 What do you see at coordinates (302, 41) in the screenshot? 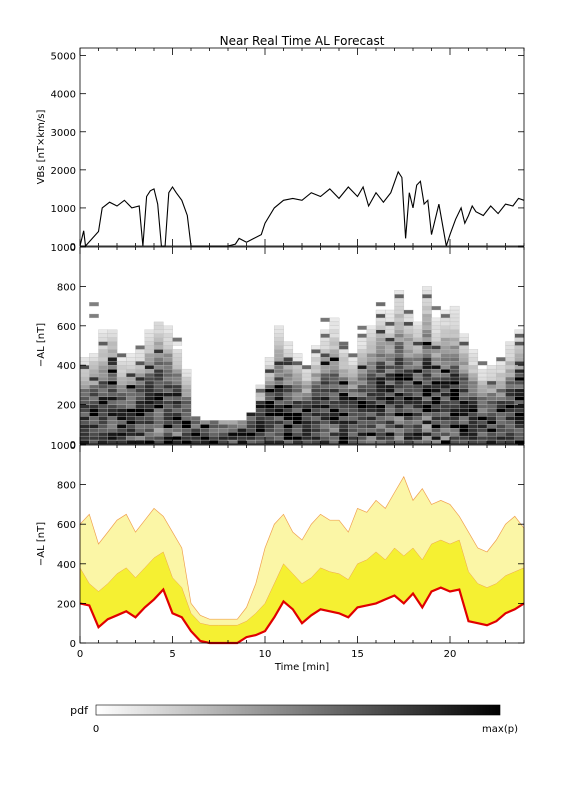
I see `figure-title: Near Real Time AL Forecast` at bounding box center [302, 41].